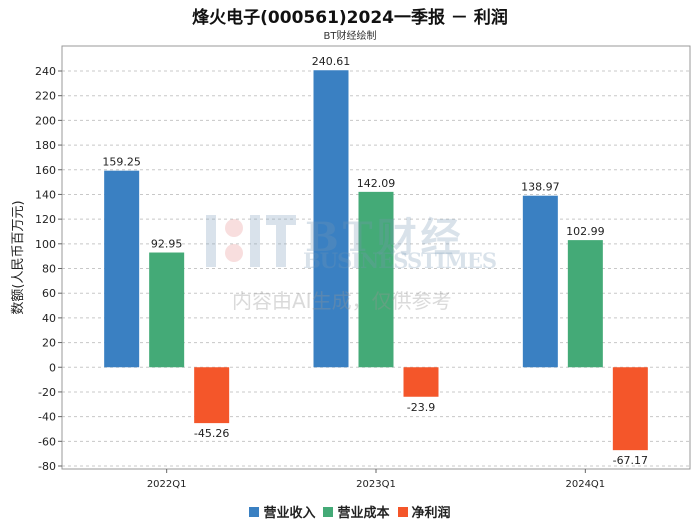 The height and width of the screenshot is (524, 700). What do you see at coordinates (45, 71) in the screenshot?
I see `y-tick-label: 240` at bounding box center [45, 71].